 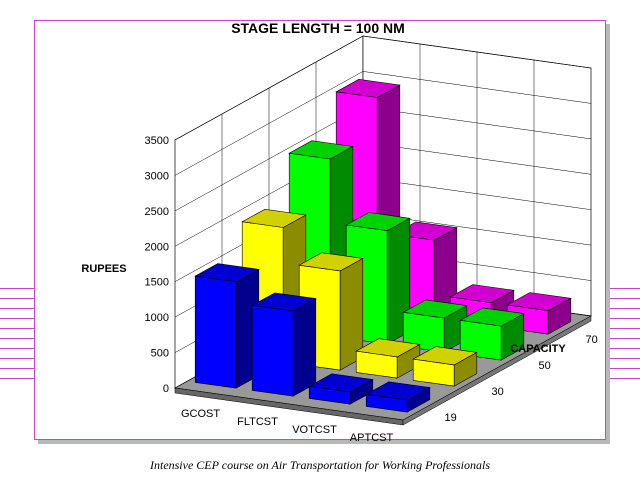 What do you see at coordinates (498, 392) in the screenshot?
I see `series-label: 30` at bounding box center [498, 392].